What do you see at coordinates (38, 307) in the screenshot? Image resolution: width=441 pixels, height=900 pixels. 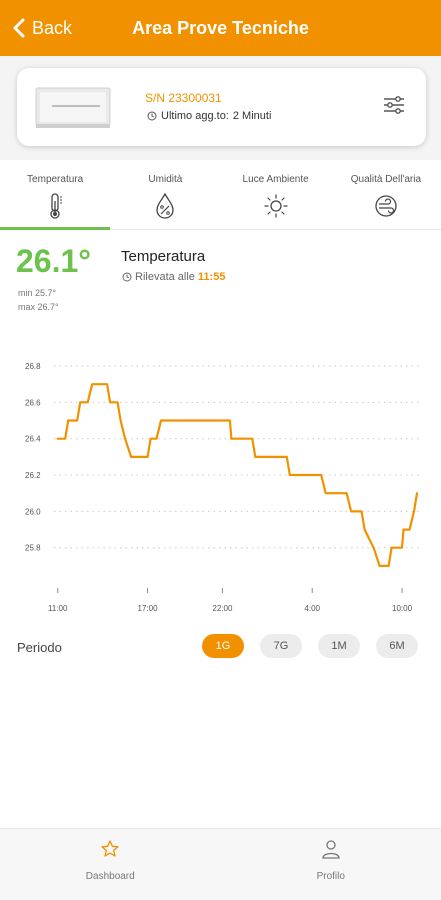 I see `max-value: max 26.7°` at bounding box center [38, 307].